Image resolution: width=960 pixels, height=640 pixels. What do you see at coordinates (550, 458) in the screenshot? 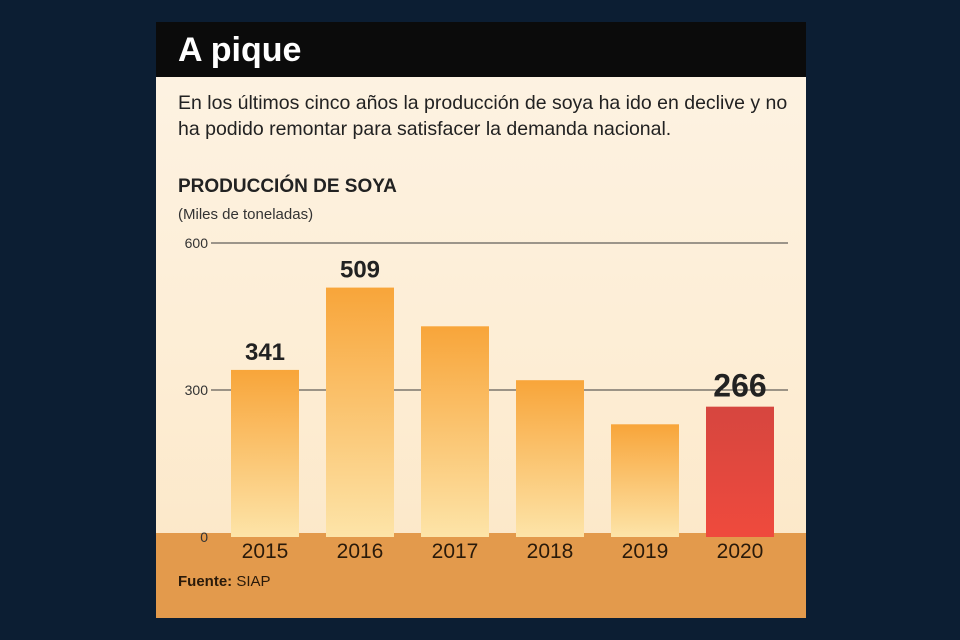
I see `bar-2018` at bounding box center [550, 458].